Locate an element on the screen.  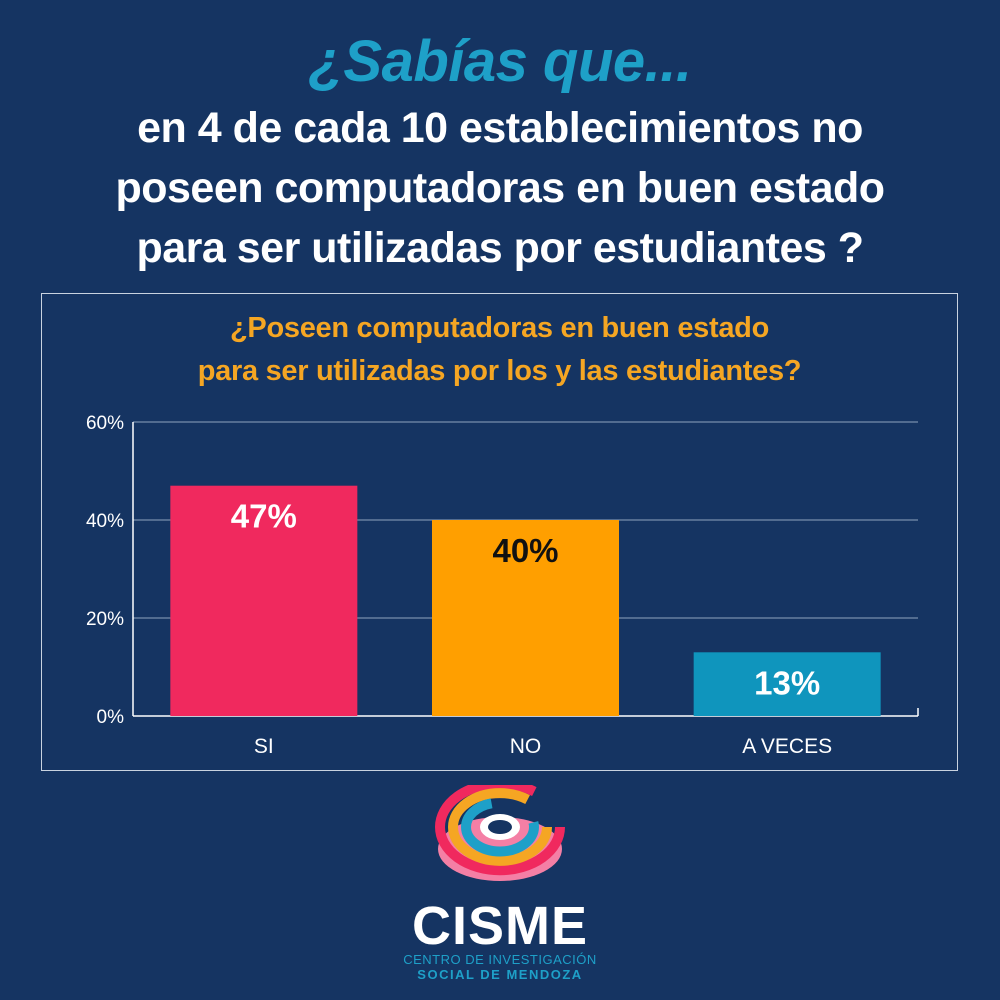
data-label: 40% is located at coordinates (525, 550).